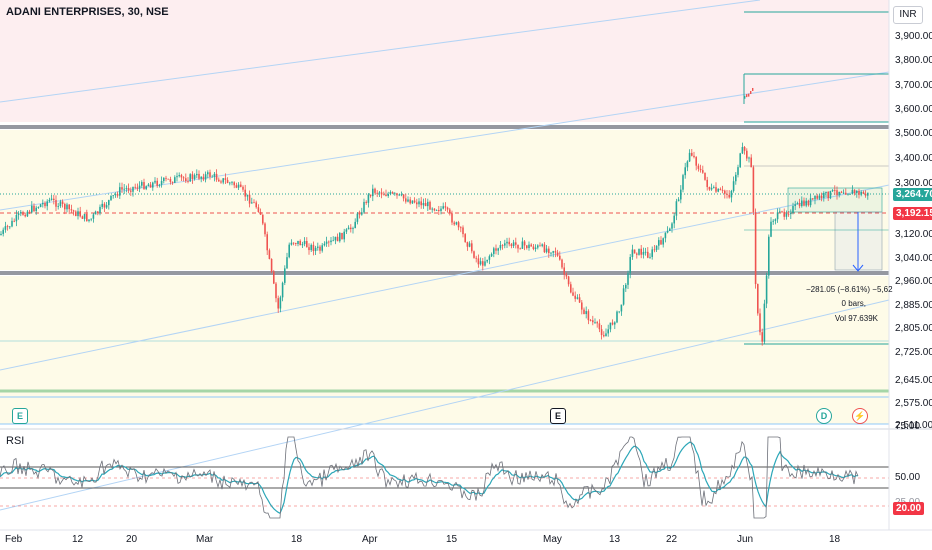 The height and width of the screenshot is (550, 932). Describe the element at coordinates (824, 416) in the screenshot. I see `dividend-icon: D` at that location.